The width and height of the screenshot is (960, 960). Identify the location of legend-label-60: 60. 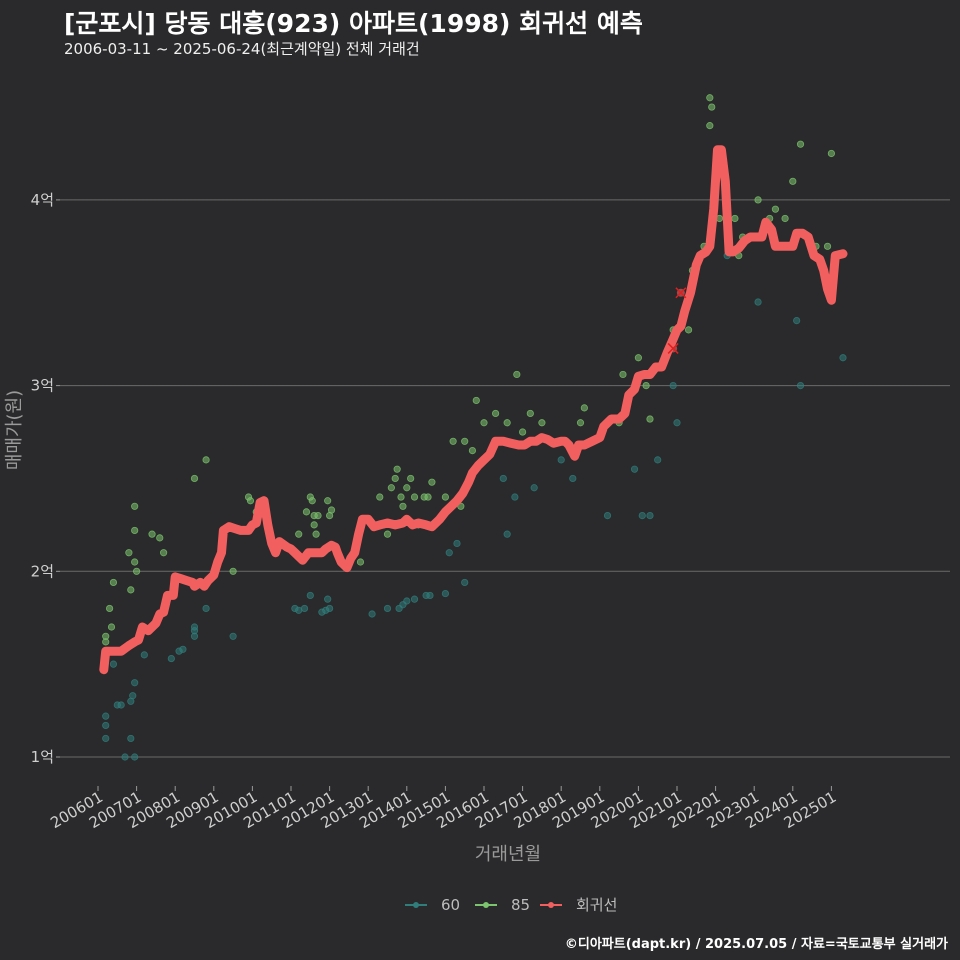
(450, 905).